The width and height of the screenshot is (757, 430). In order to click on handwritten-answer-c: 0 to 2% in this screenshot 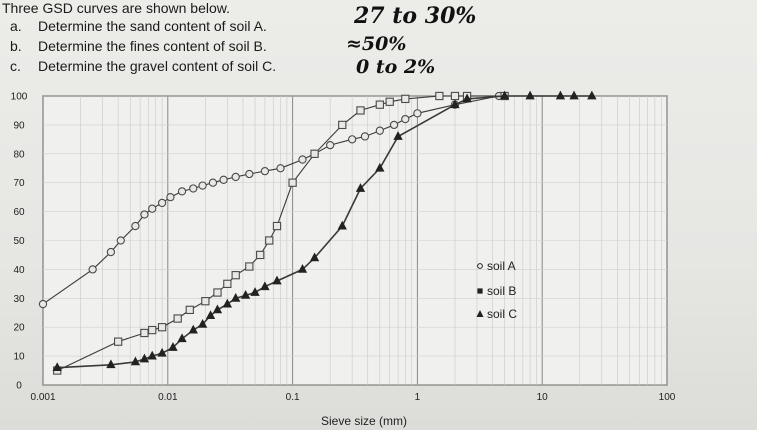, I will do `click(396, 67)`.